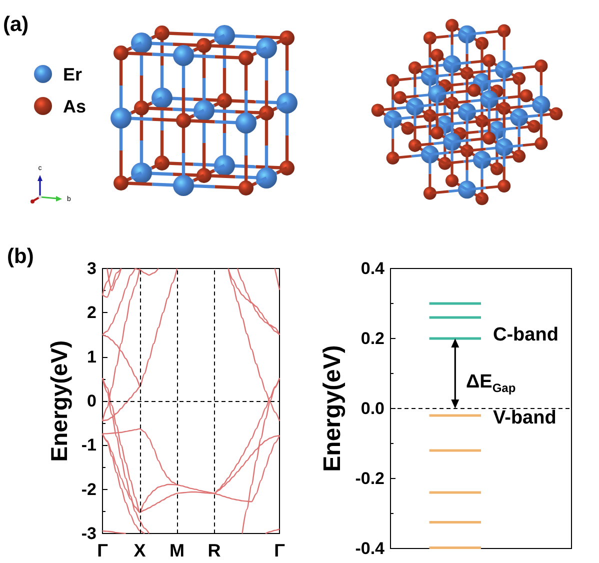 Image resolution: width=599 pixels, height=563 pixels. Describe the element at coordinates (72, 74) in the screenshot. I see `category-label: Er` at that location.